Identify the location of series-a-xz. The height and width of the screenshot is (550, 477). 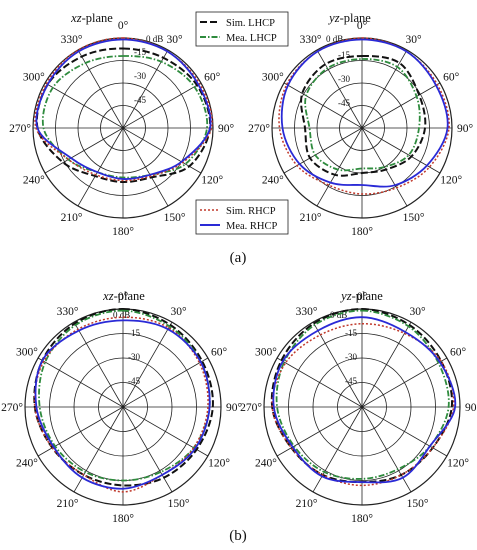
(123, 110).